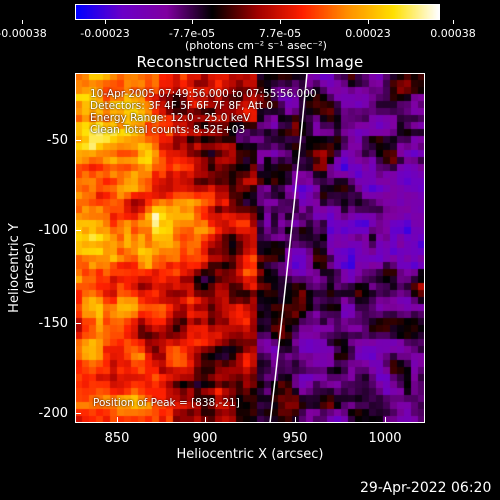  What do you see at coordinates (453, 33) in the screenshot?
I see `colorbar-tick-label: 0.00038` at bounding box center [453, 33].